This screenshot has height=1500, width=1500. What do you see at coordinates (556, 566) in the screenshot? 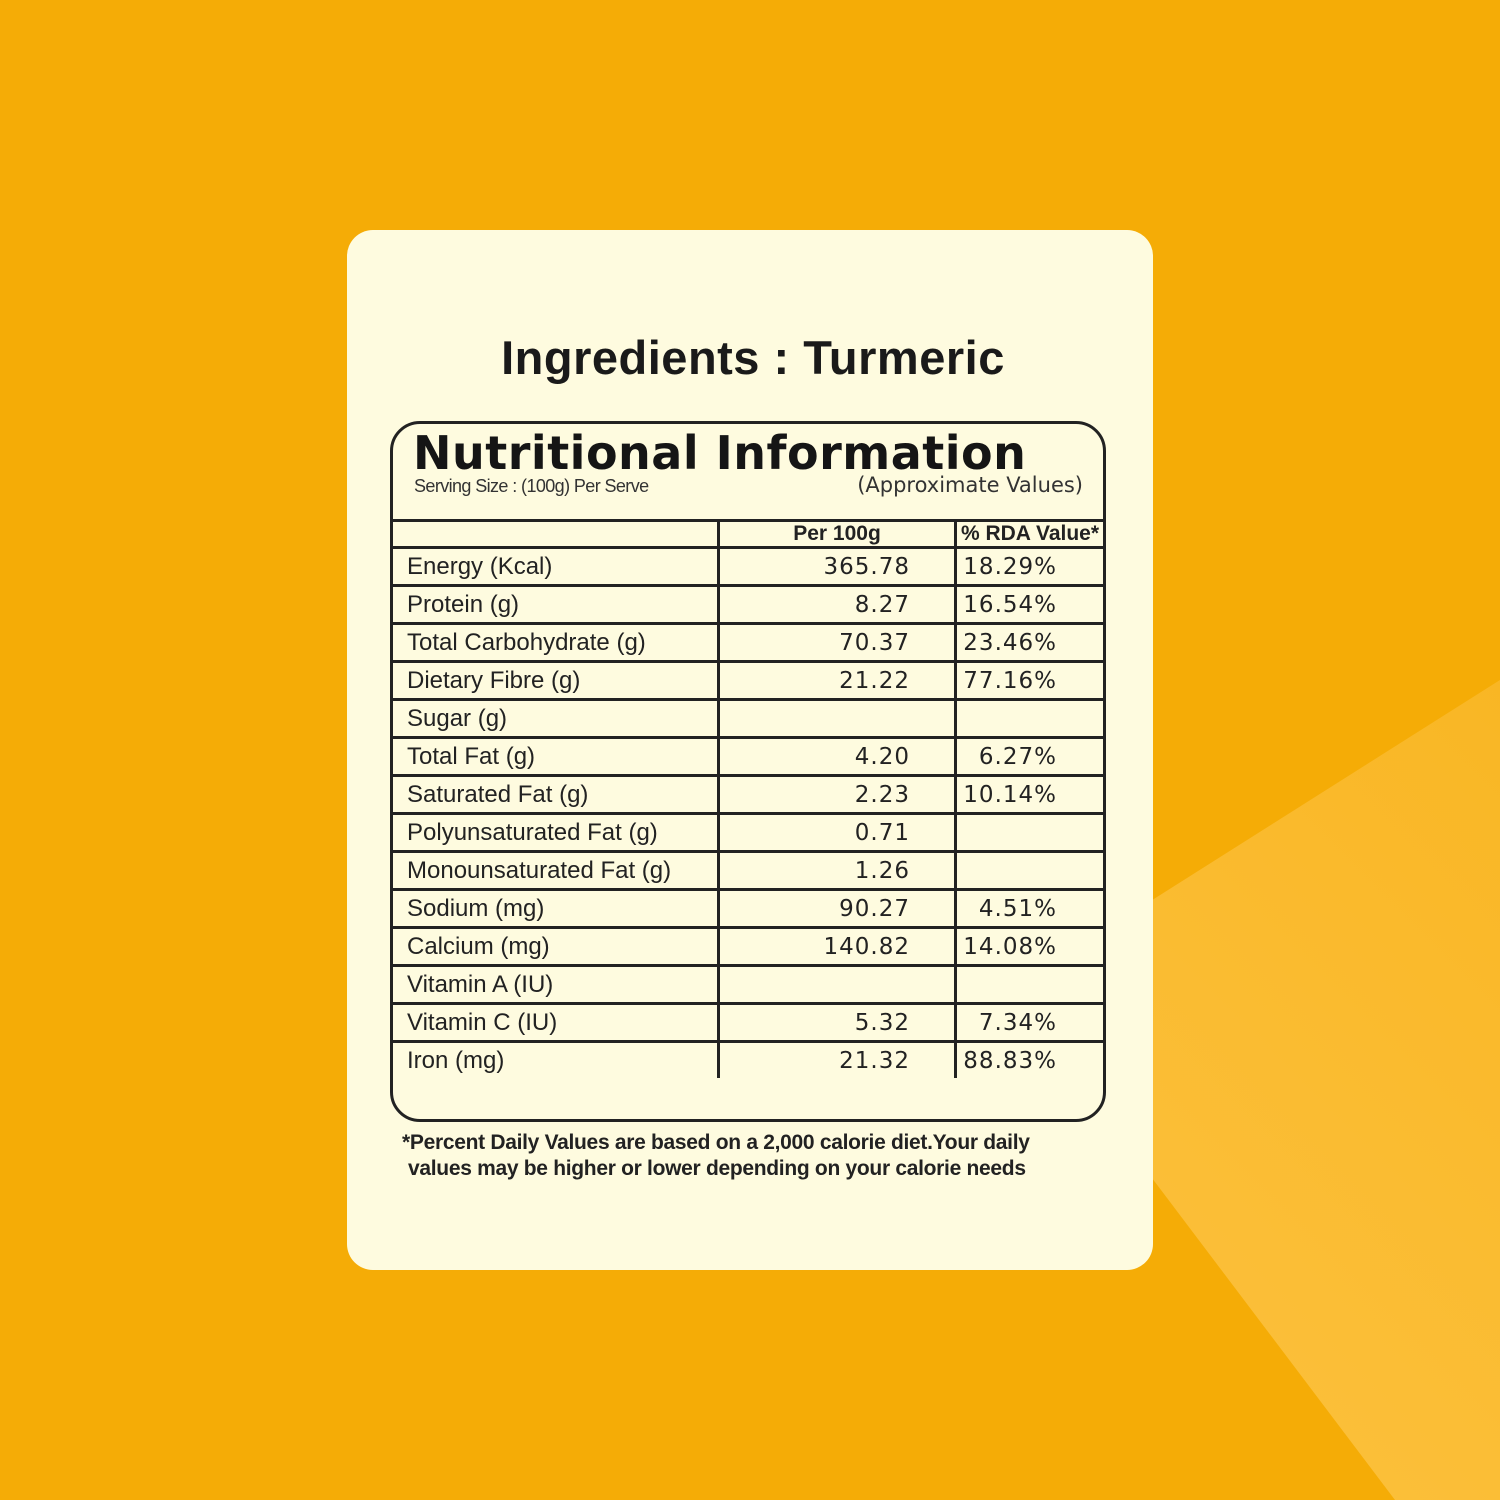
I see `nutrient-name: Energy (Kcal)` at bounding box center [556, 566].